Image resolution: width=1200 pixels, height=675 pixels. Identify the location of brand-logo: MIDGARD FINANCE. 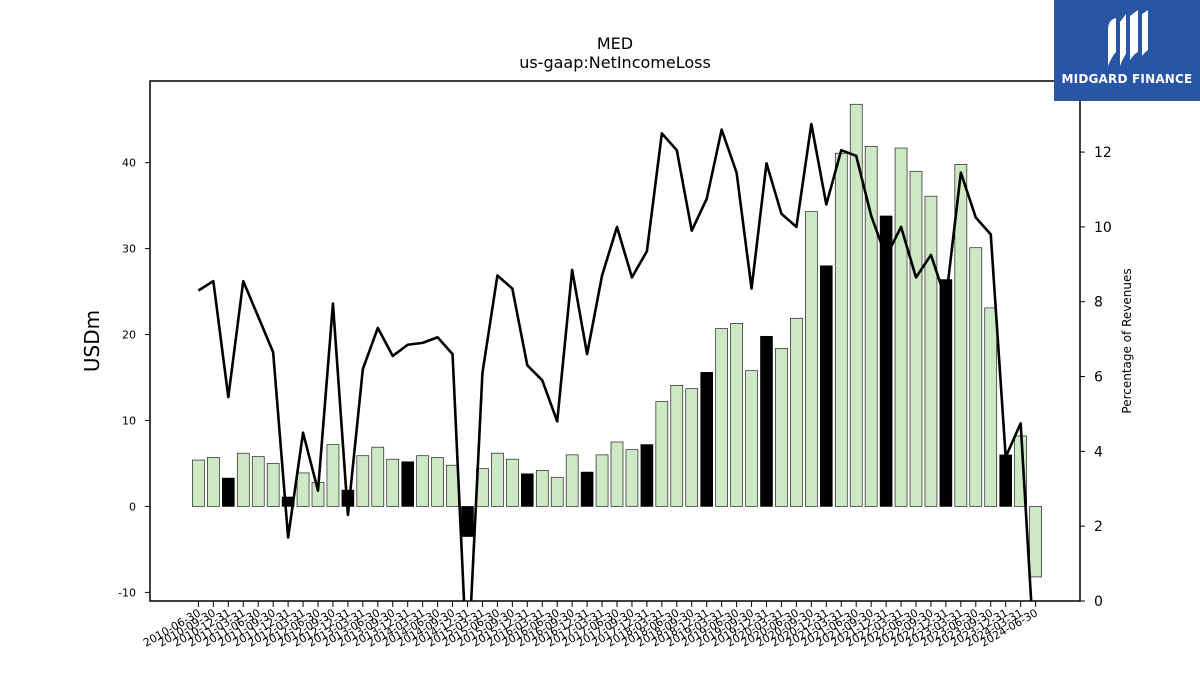
(1127, 50).